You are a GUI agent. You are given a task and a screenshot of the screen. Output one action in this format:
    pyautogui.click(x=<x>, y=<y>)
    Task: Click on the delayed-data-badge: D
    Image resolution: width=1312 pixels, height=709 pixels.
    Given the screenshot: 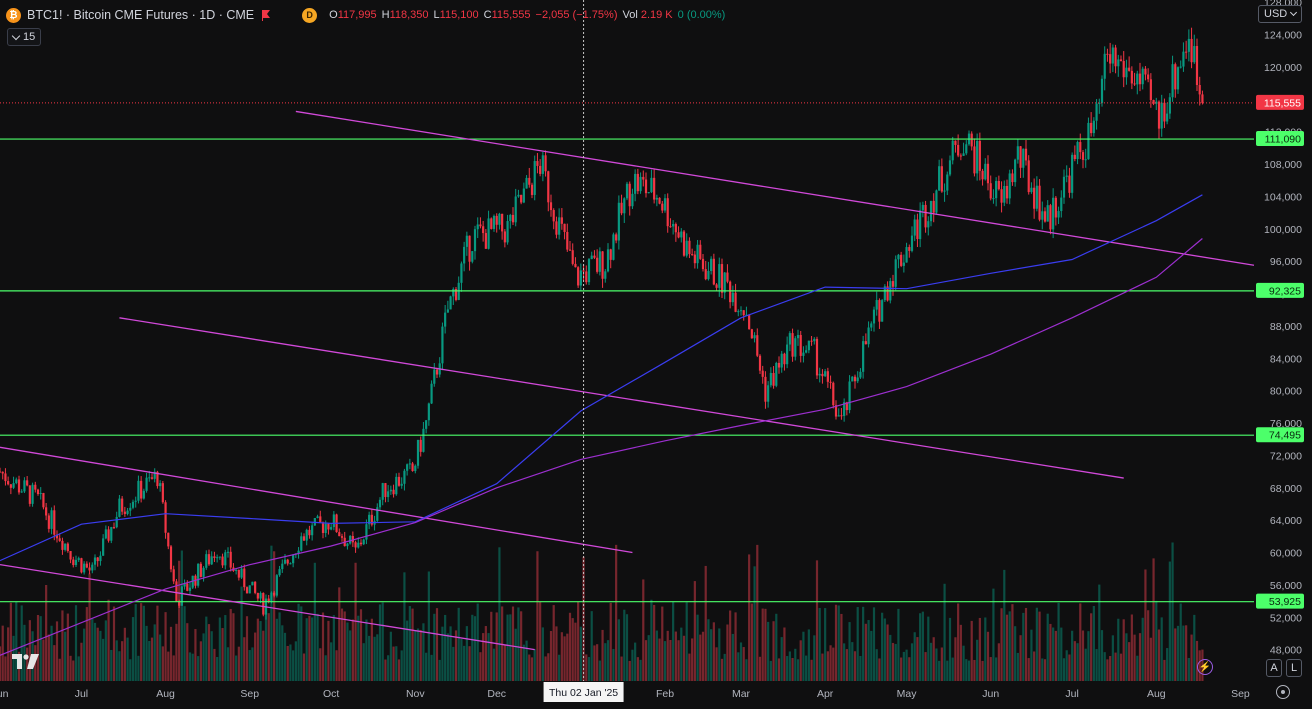 What is the action you would take?
    pyautogui.click(x=310, y=15)
    